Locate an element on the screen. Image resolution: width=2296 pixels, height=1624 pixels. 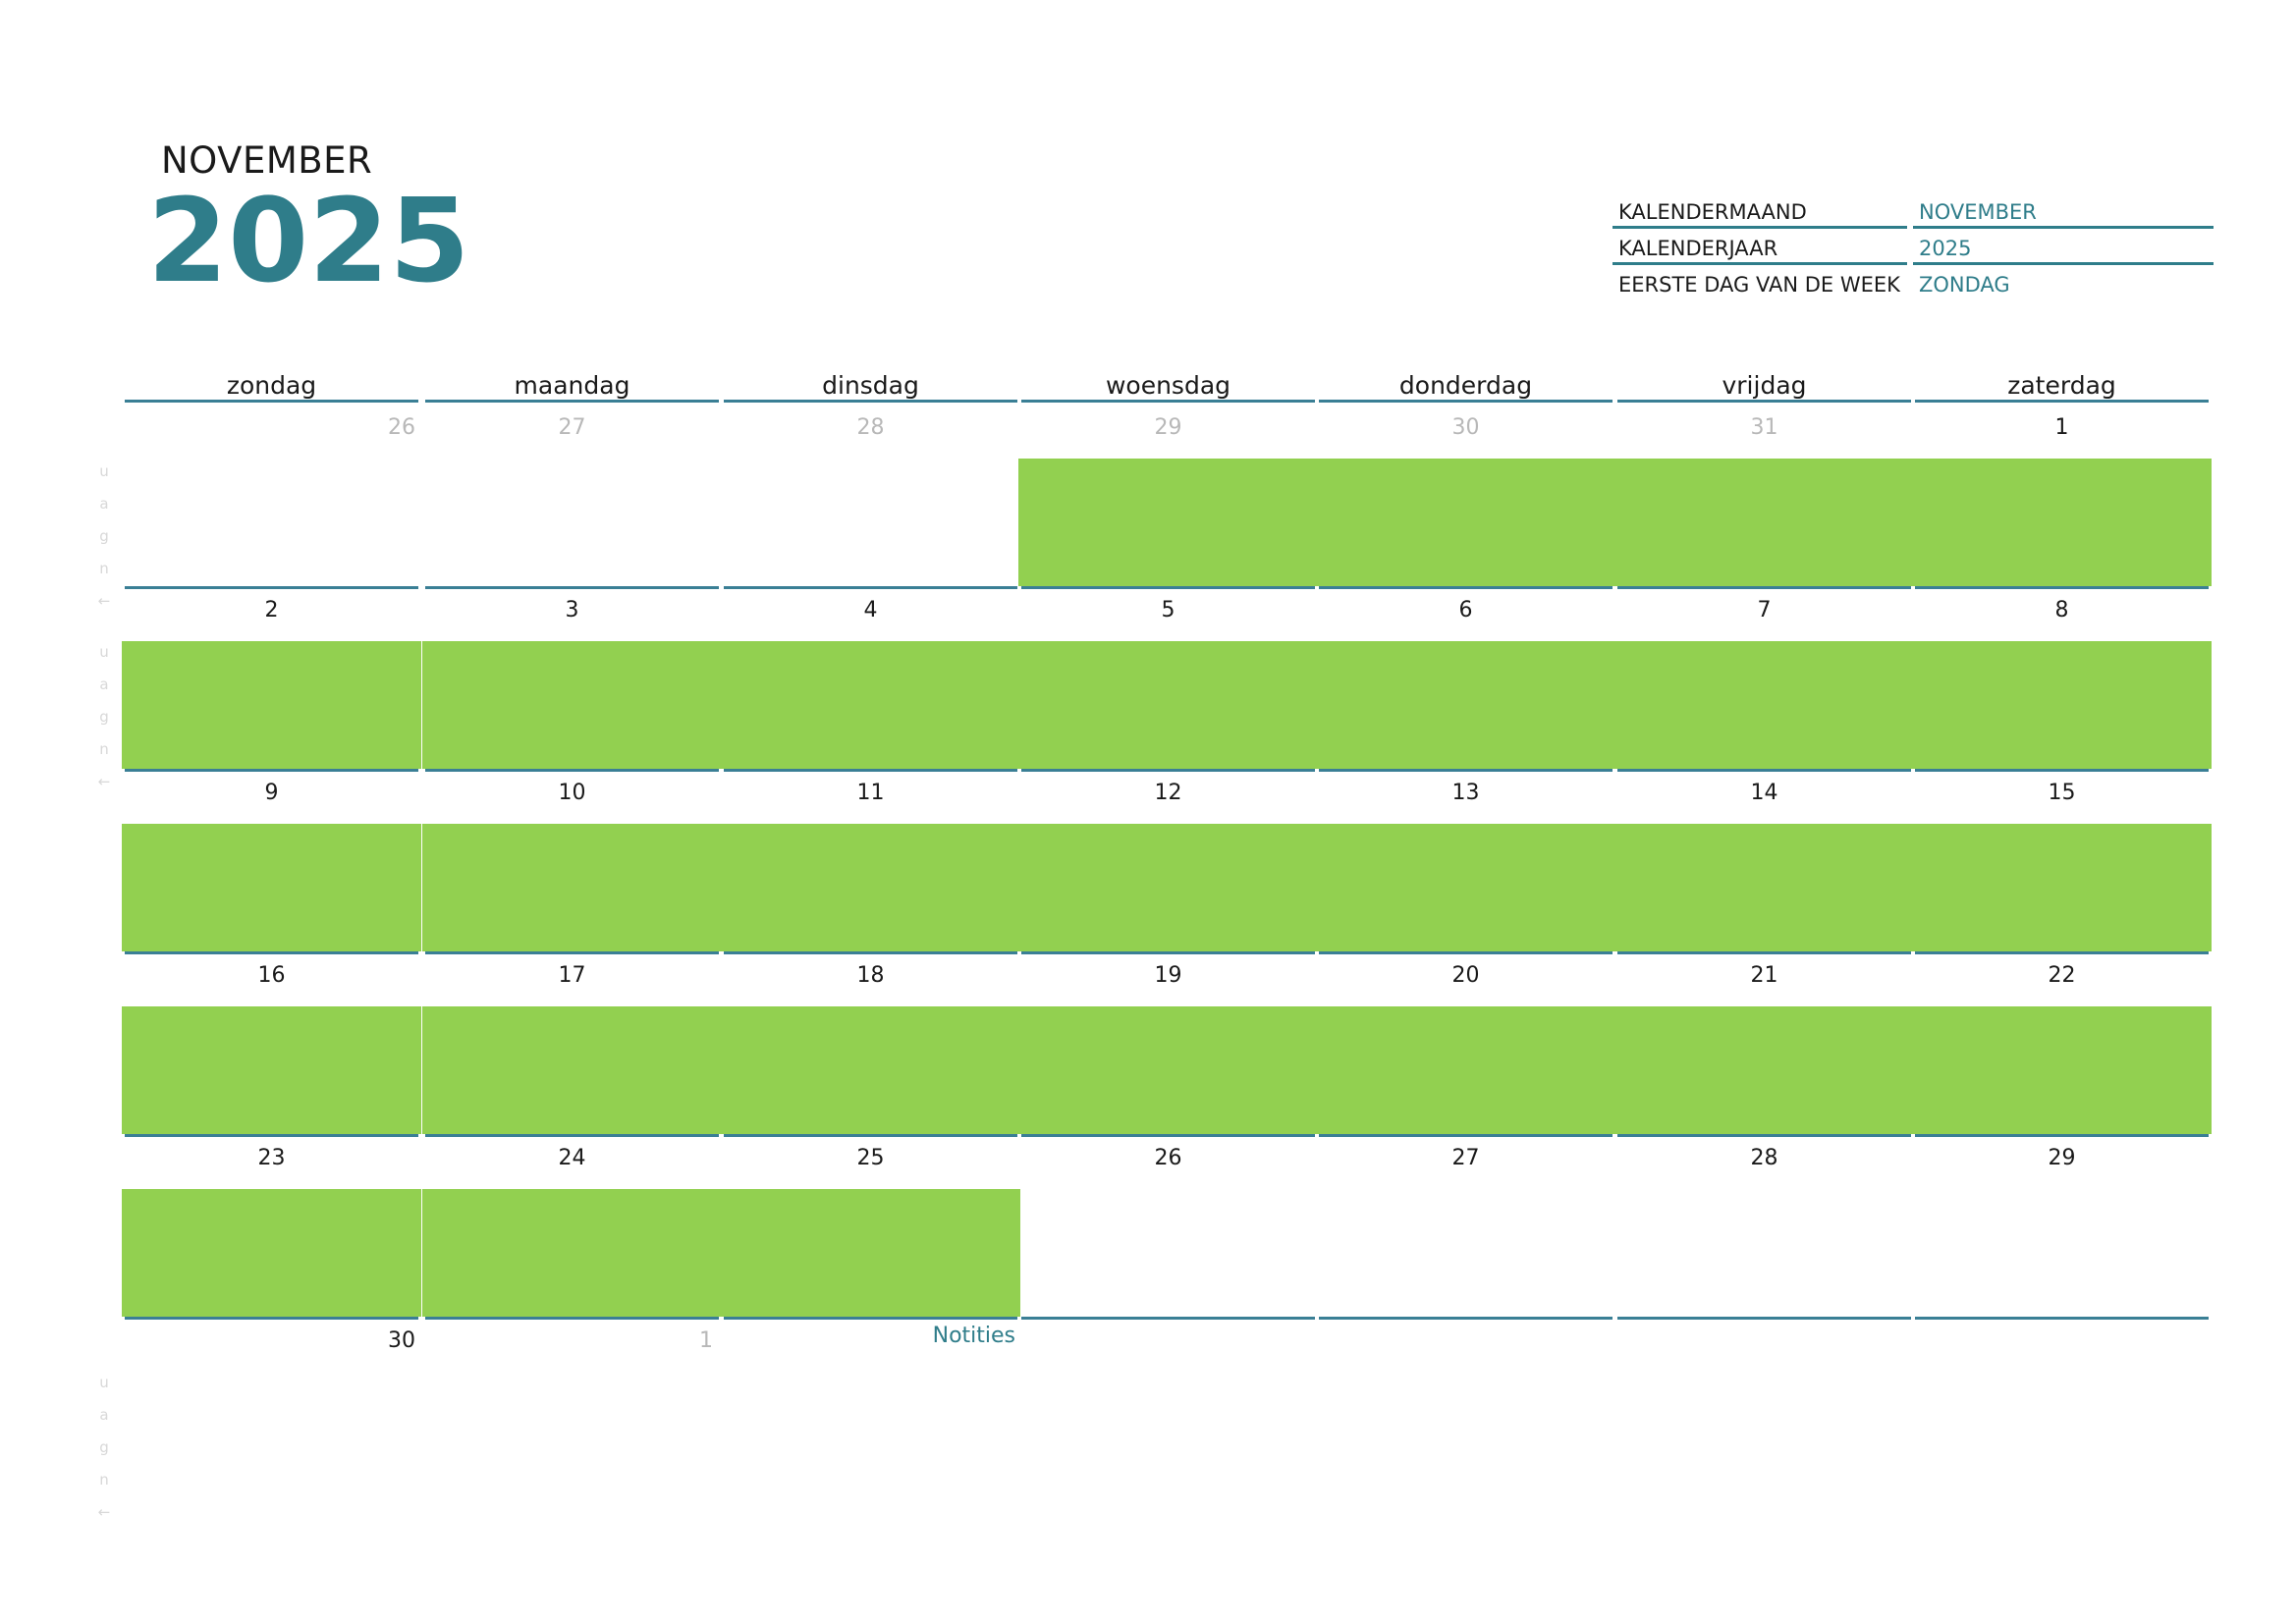
day-cell: 2 is located at coordinates (271, 680).